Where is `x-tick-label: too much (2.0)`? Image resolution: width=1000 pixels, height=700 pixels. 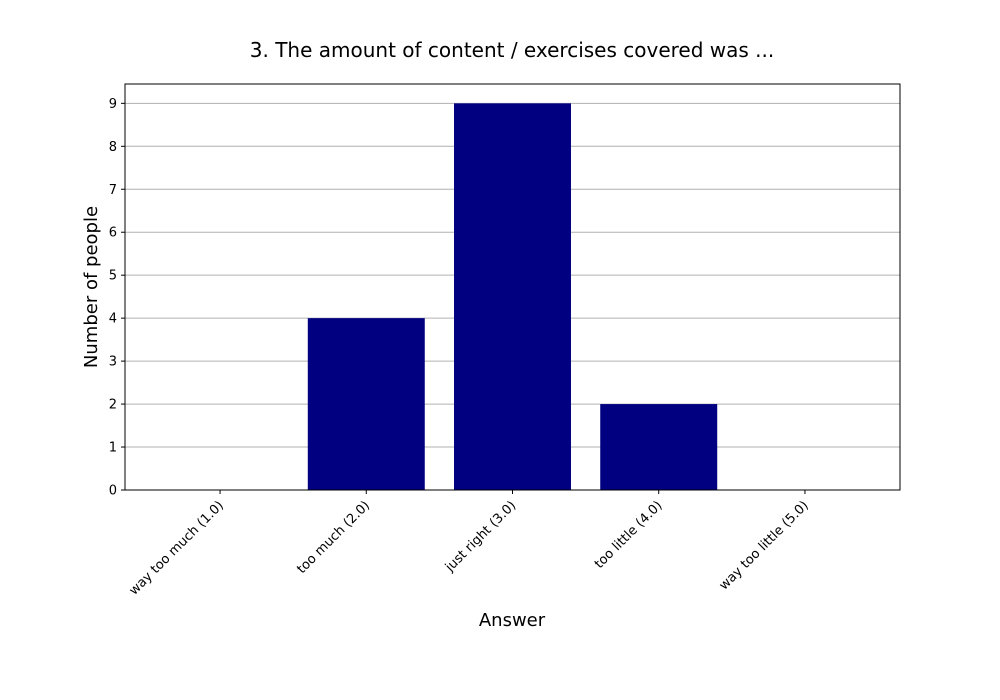
x-tick-label: too much (2.0) is located at coordinates (333, 537).